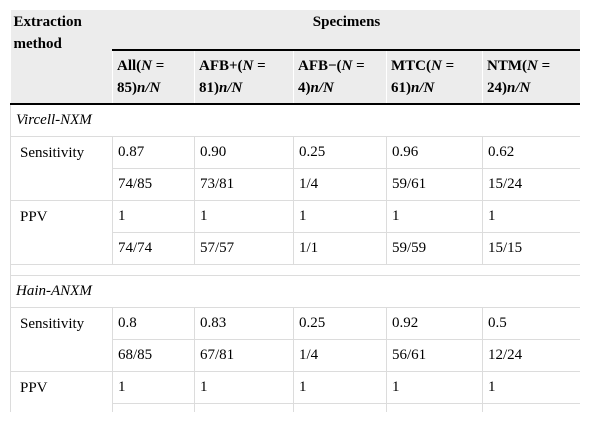  I want to click on value-cell: 0.96, so click(434, 152).